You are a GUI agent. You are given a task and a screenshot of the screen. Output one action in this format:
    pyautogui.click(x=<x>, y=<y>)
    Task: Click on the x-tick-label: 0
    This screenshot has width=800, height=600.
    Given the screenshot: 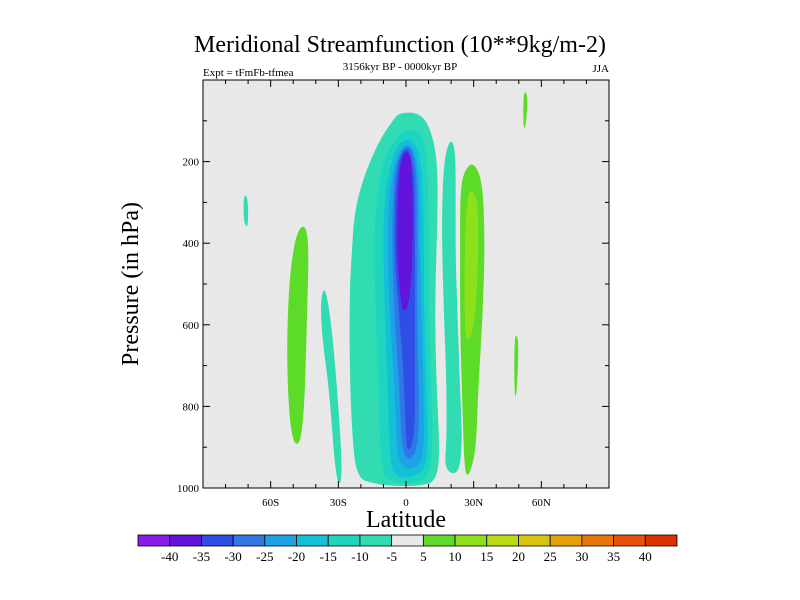 What is the action you would take?
    pyautogui.click(x=406, y=503)
    